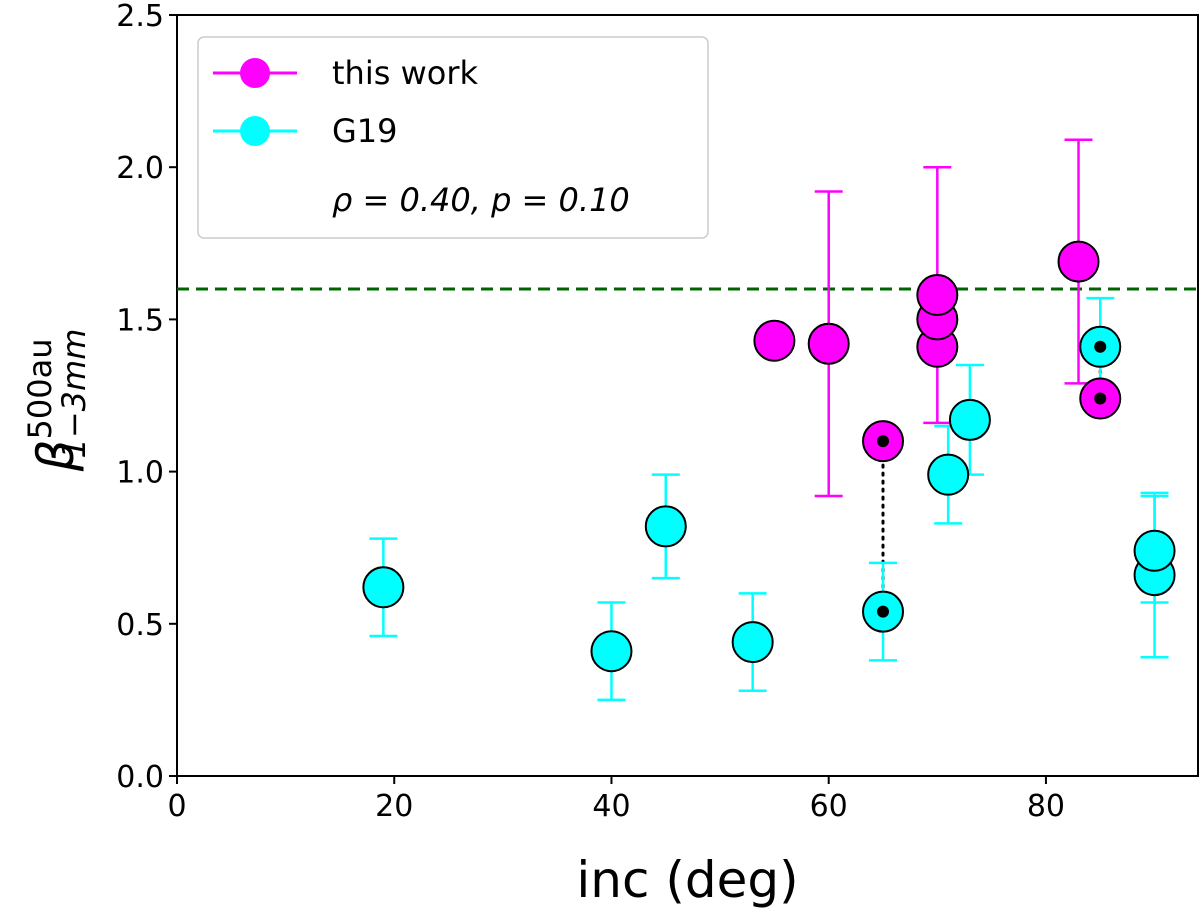 This screenshot has width=1200, height=910. I want to click on legend: this work G19 ρ = 0.40, p = 0.10, so click(453, 137).